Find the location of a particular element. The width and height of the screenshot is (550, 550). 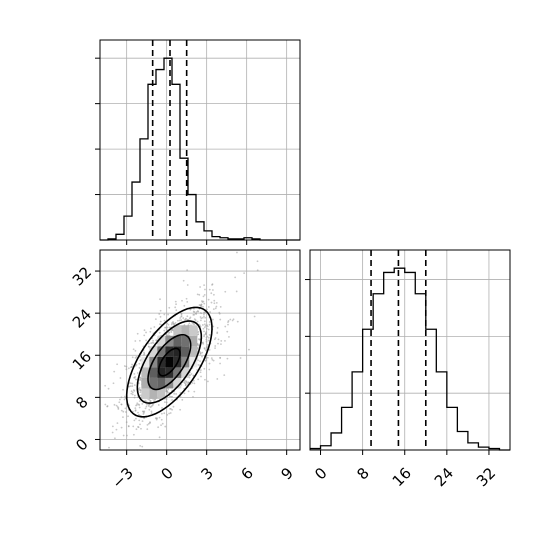

scatter-xtick-label: −3 is located at coordinates (123, 478).